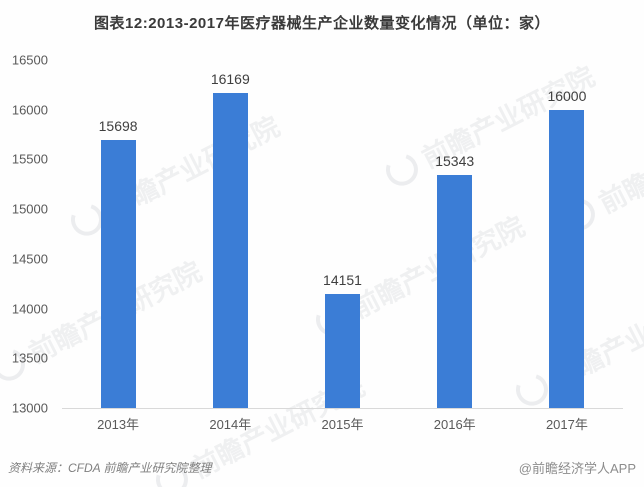 This screenshot has height=487, width=644. I want to click on app-credit: @前瞻经济学人APP, so click(577, 468).